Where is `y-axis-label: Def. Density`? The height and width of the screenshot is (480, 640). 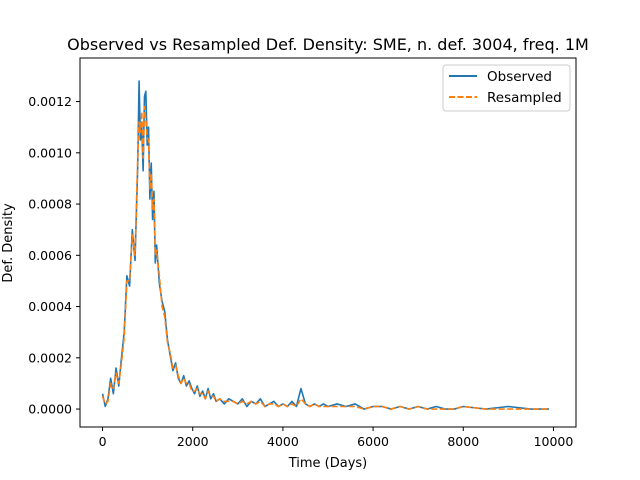
y-axis-label: Def. Density is located at coordinates (8, 243).